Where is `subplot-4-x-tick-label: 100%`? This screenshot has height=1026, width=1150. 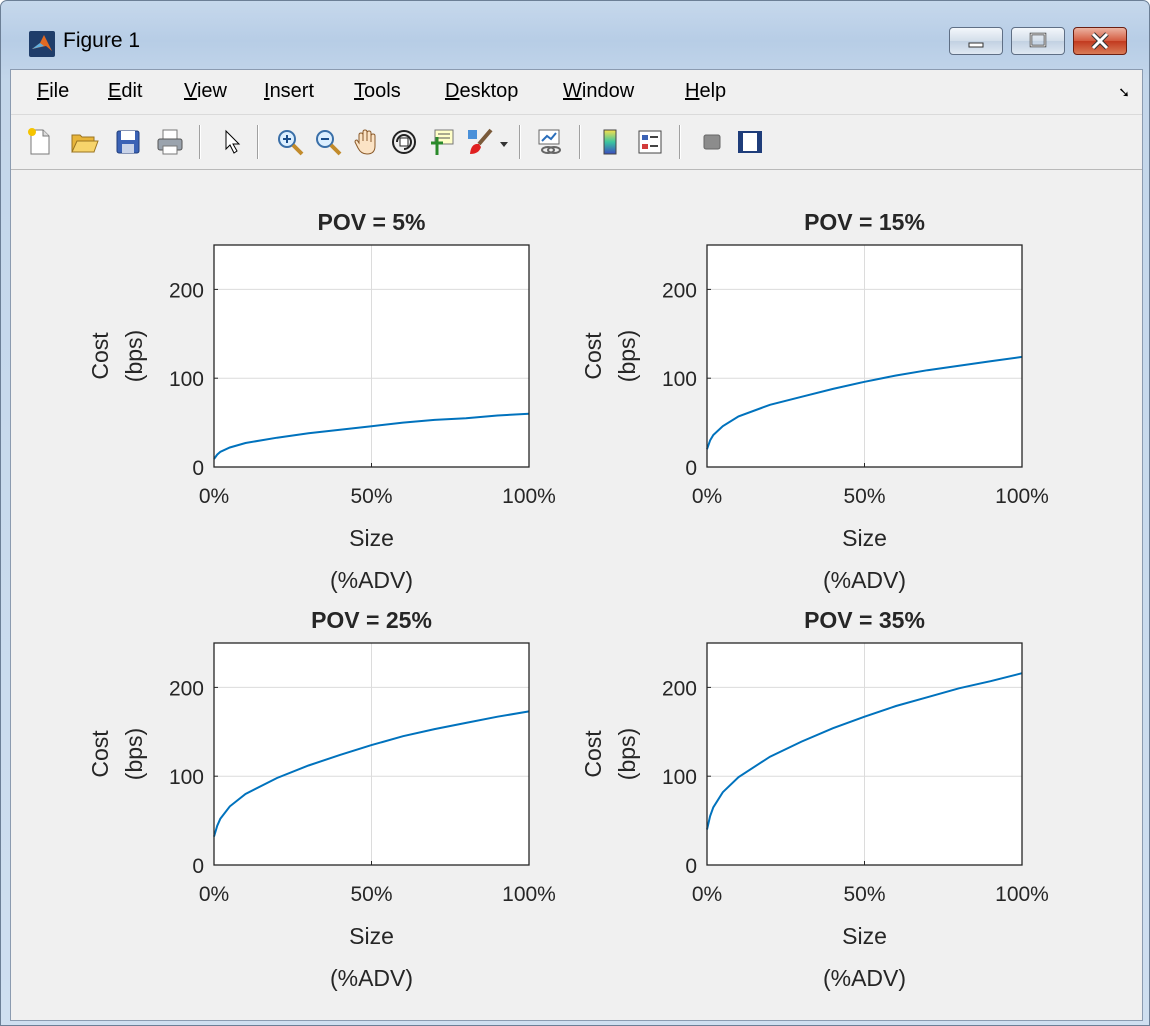 subplot-4-x-tick-label: 100% is located at coordinates (1022, 894).